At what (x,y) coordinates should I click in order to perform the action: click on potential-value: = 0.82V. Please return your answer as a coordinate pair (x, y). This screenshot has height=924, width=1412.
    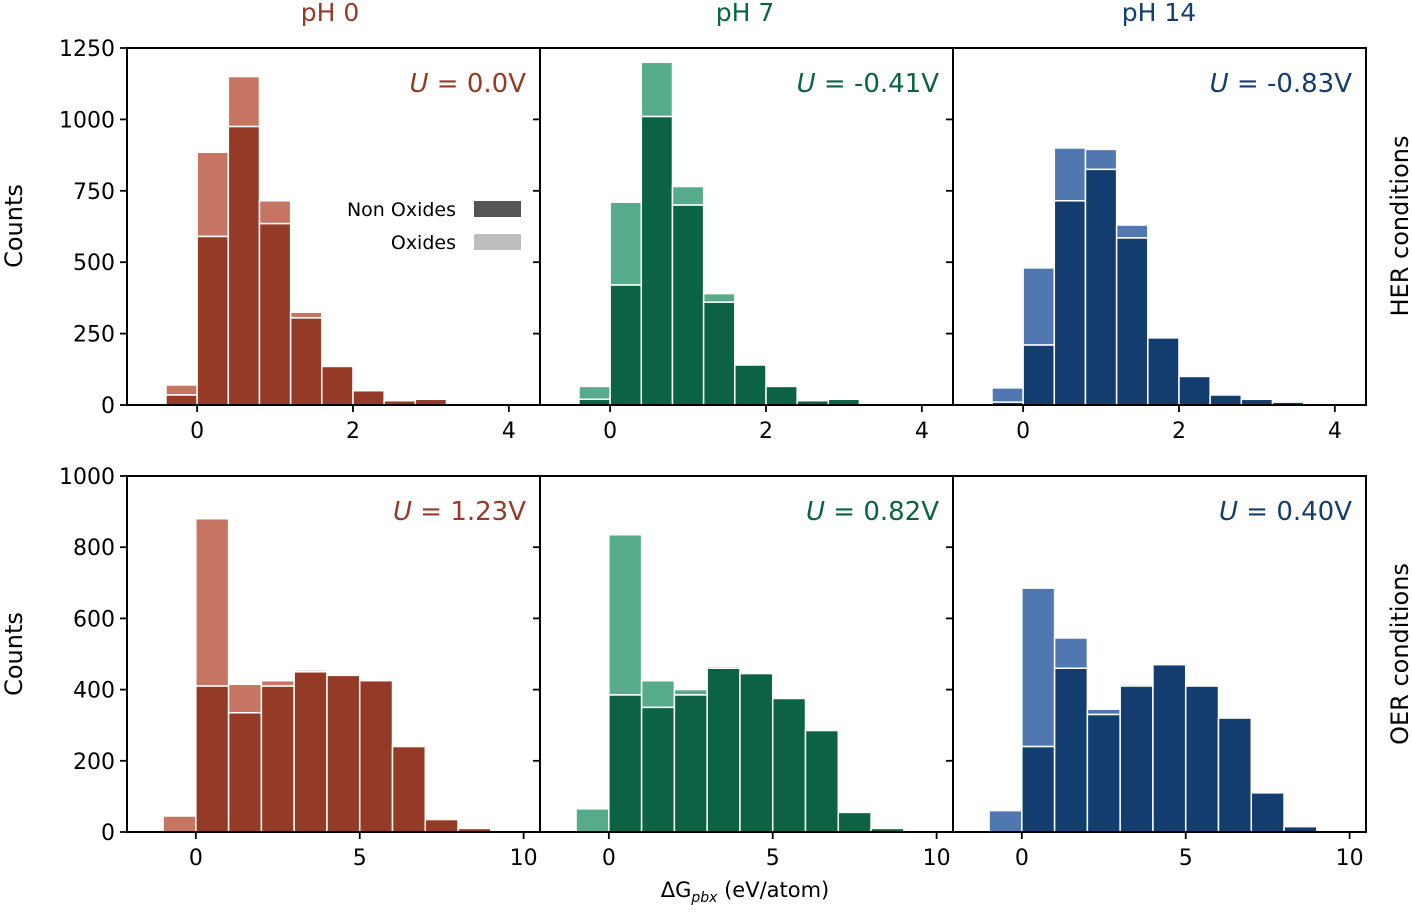
    Looking at the image, I should click on (882, 512).